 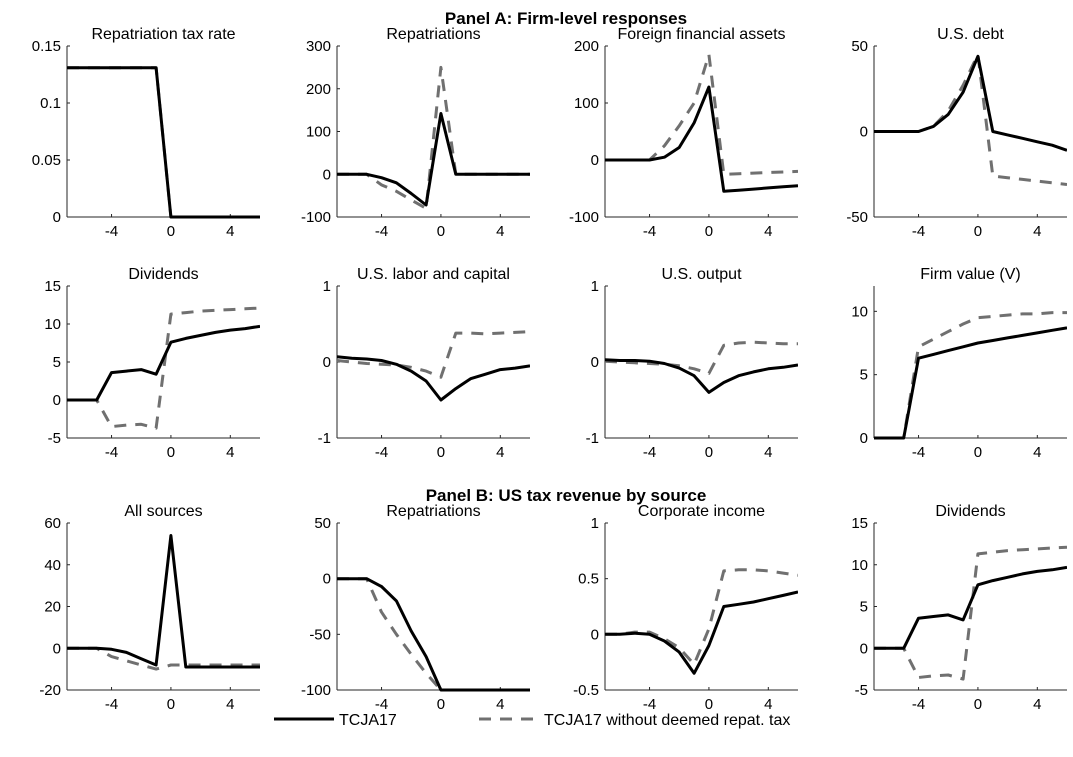 I want to click on subplot-4: U.S. debt -50 0 50 -4 0 4, so click(x=956, y=133).